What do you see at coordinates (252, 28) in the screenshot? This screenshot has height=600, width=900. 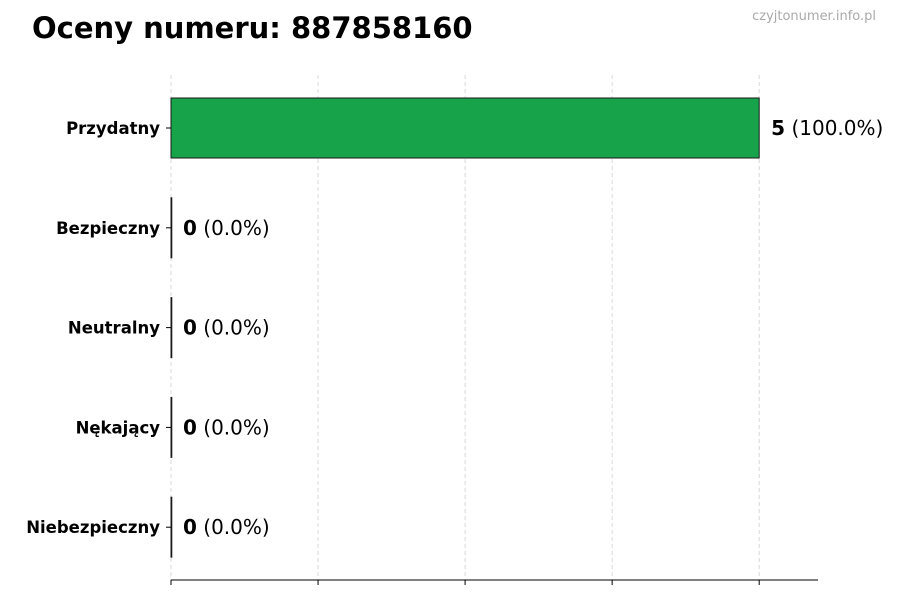 I see `chart-title: Oceny numeru: 887858160` at bounding box center [252, 28].